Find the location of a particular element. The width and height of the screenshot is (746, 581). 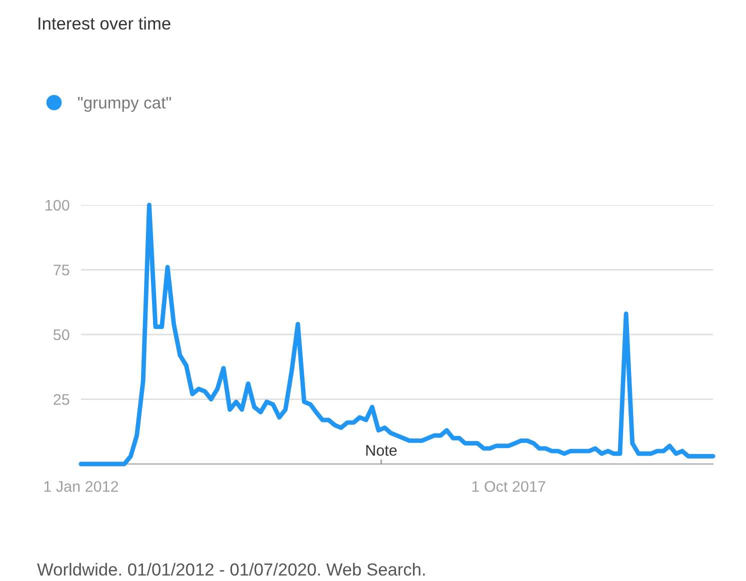

x-tick-label: 1 Jan 2012 is located at coordinates (81, 486).